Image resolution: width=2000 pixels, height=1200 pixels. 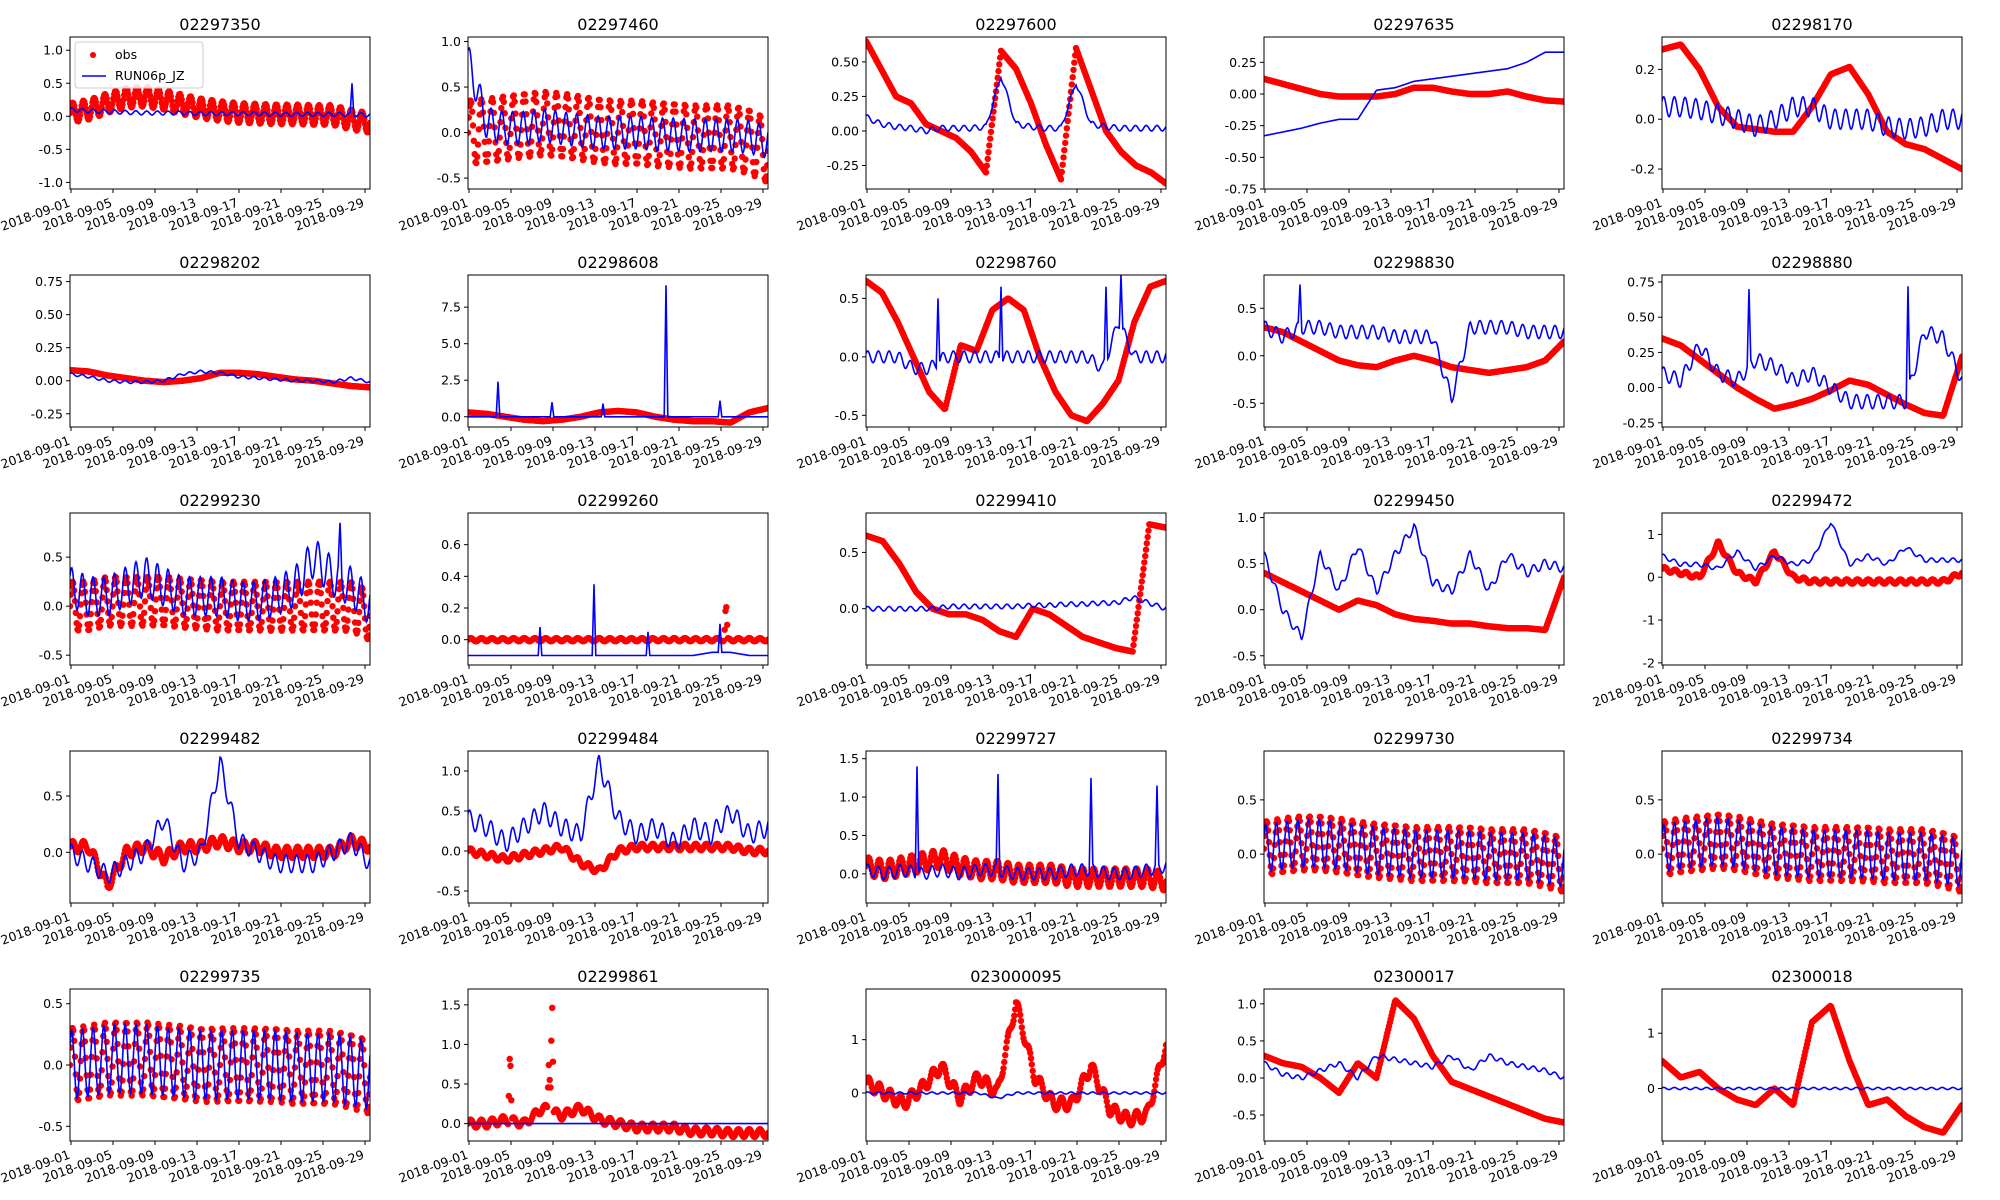 What do you see at coordinates (1241, 125) in the screenshot?
I see `y-tick-label: -0.25` at bounding box center [1241, 125].